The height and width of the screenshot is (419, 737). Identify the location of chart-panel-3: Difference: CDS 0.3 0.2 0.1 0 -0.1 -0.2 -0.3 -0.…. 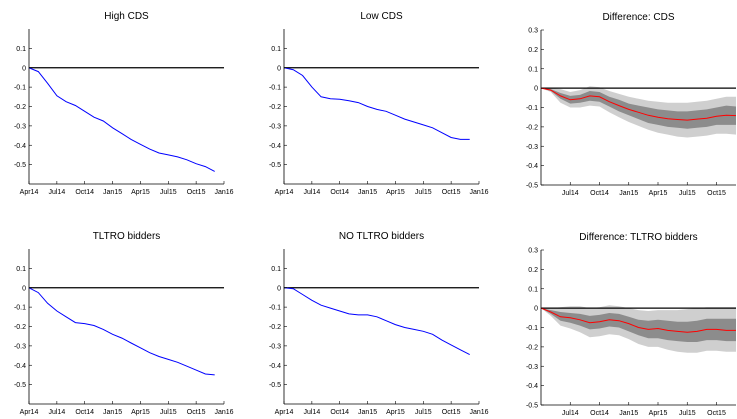
(631, 104).